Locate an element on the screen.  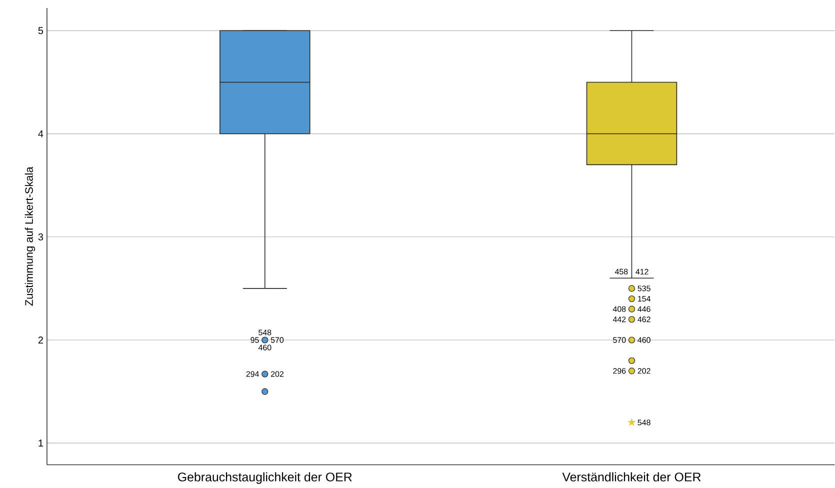
x-tick-label: Gebrauchstauglichkeit der OER is located at coordinates (265, 478).